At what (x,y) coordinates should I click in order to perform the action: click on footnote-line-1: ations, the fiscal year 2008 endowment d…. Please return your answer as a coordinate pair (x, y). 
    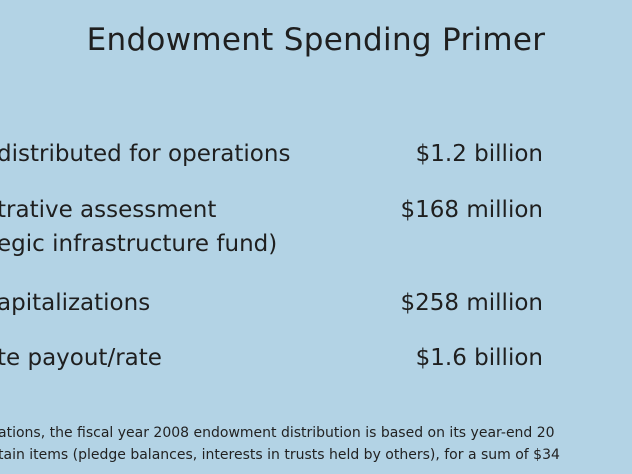
    Looking at the image, I should click on (277, 433).